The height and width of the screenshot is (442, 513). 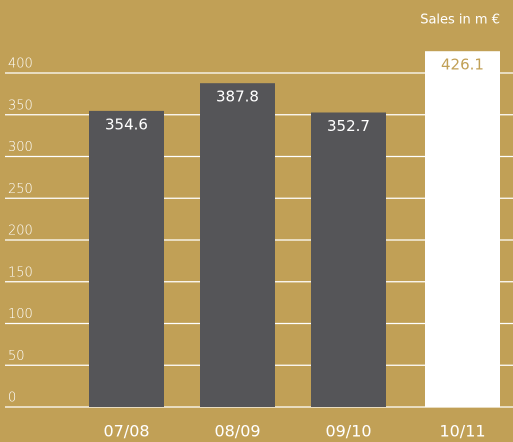 What do you see at coordinates (16, 356) in the screenshot?
I see `y-tick-label: 50` at bounding box center [16, 356].